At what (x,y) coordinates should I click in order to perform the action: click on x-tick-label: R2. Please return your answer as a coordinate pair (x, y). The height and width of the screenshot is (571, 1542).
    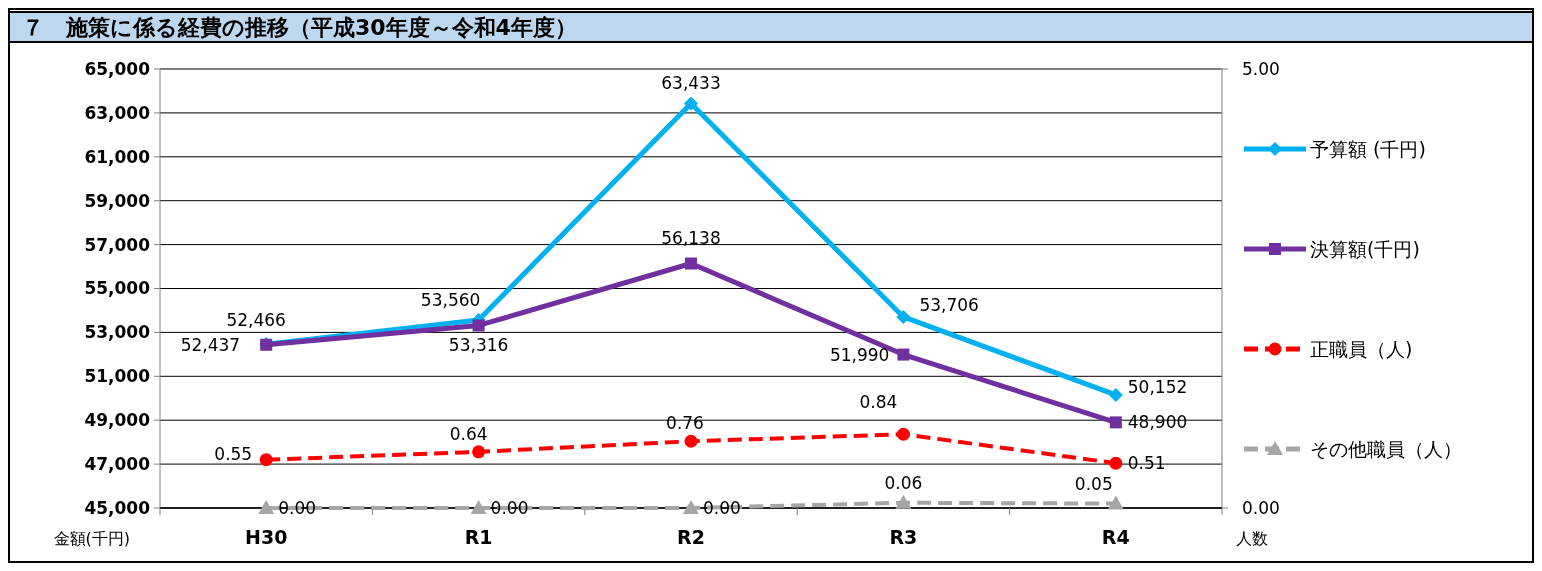
    Looking at the image, I should click on (691, 537).